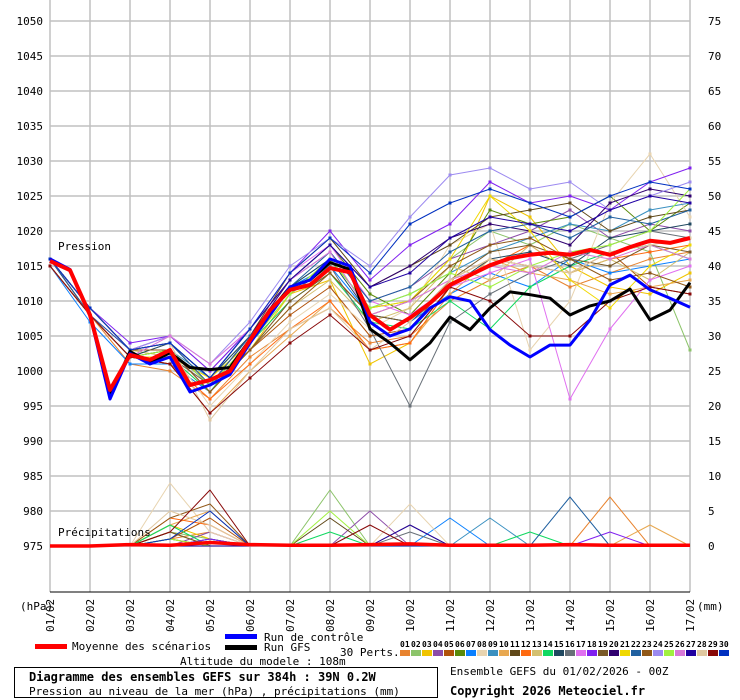 The image size is (740, 700). I want to click on pert-02-pressure-point, so click(690, 350).